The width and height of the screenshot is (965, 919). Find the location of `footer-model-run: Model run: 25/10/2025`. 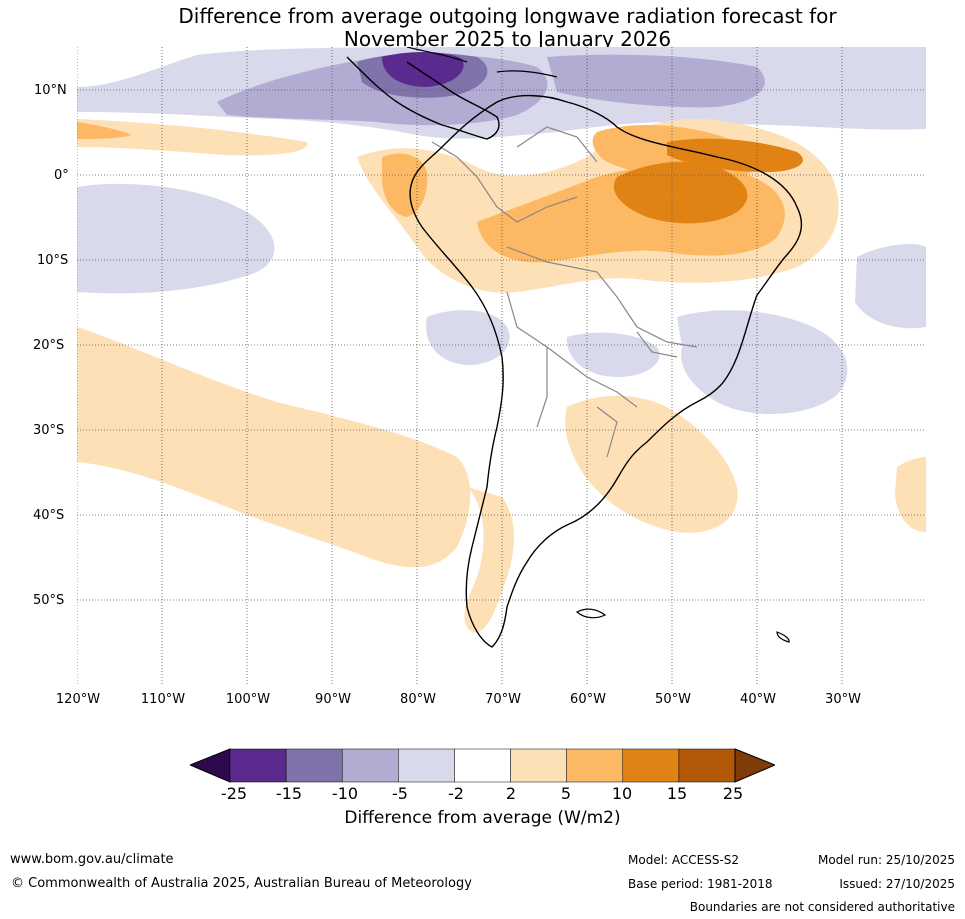

footer-model-run: Model run: 25/10/2025 is located at coordinates (886, 860).